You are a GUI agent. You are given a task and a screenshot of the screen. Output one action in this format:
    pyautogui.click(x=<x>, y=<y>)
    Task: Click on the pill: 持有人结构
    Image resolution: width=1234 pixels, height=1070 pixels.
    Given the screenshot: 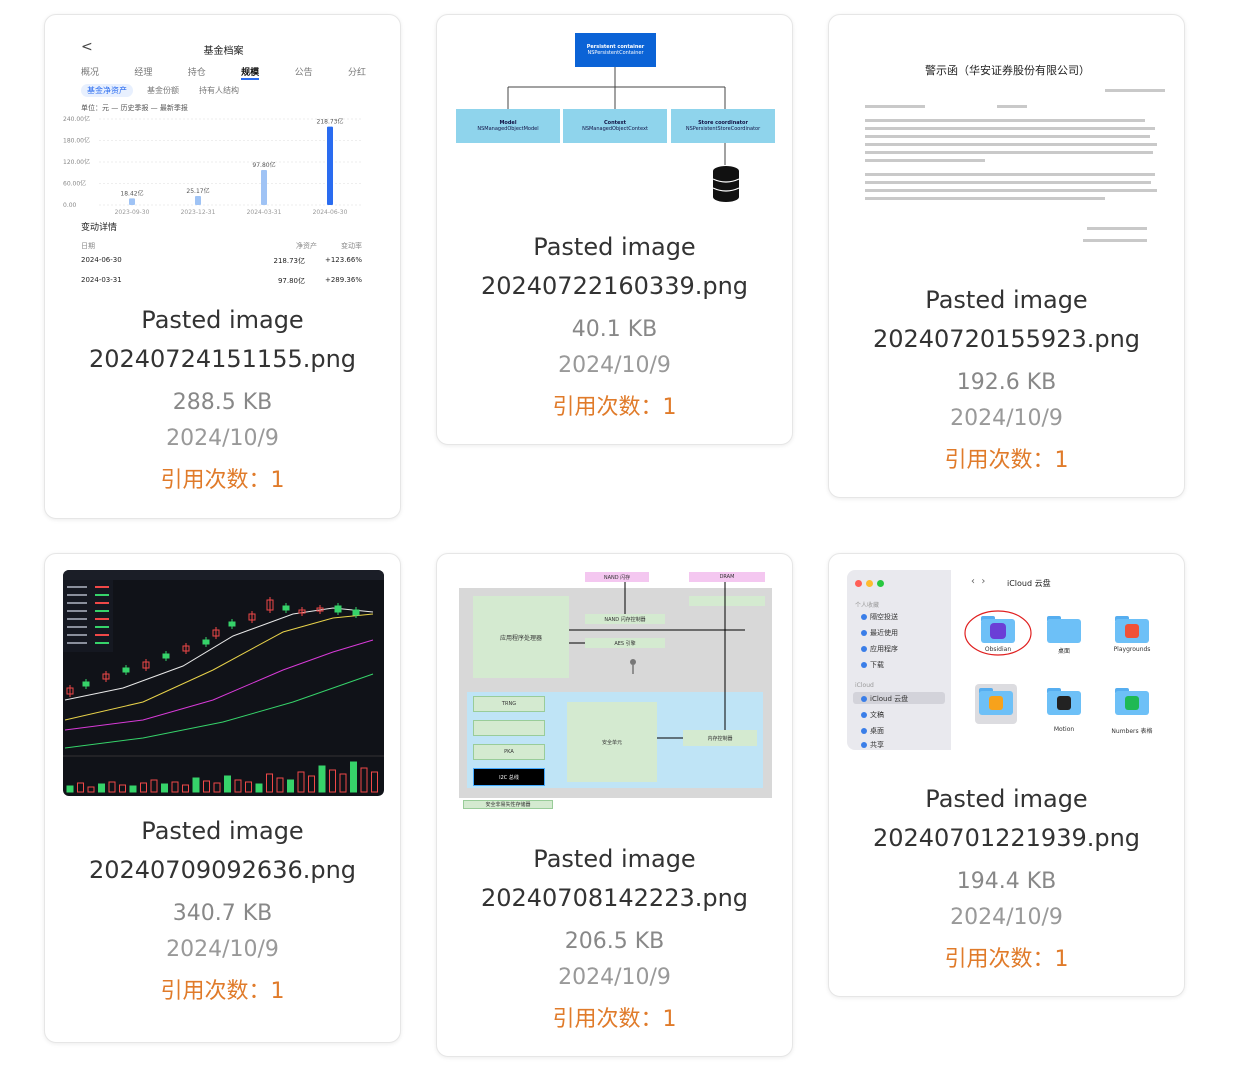 What is the action you would take?
    pyautogui.click(x=219, y=90)
    